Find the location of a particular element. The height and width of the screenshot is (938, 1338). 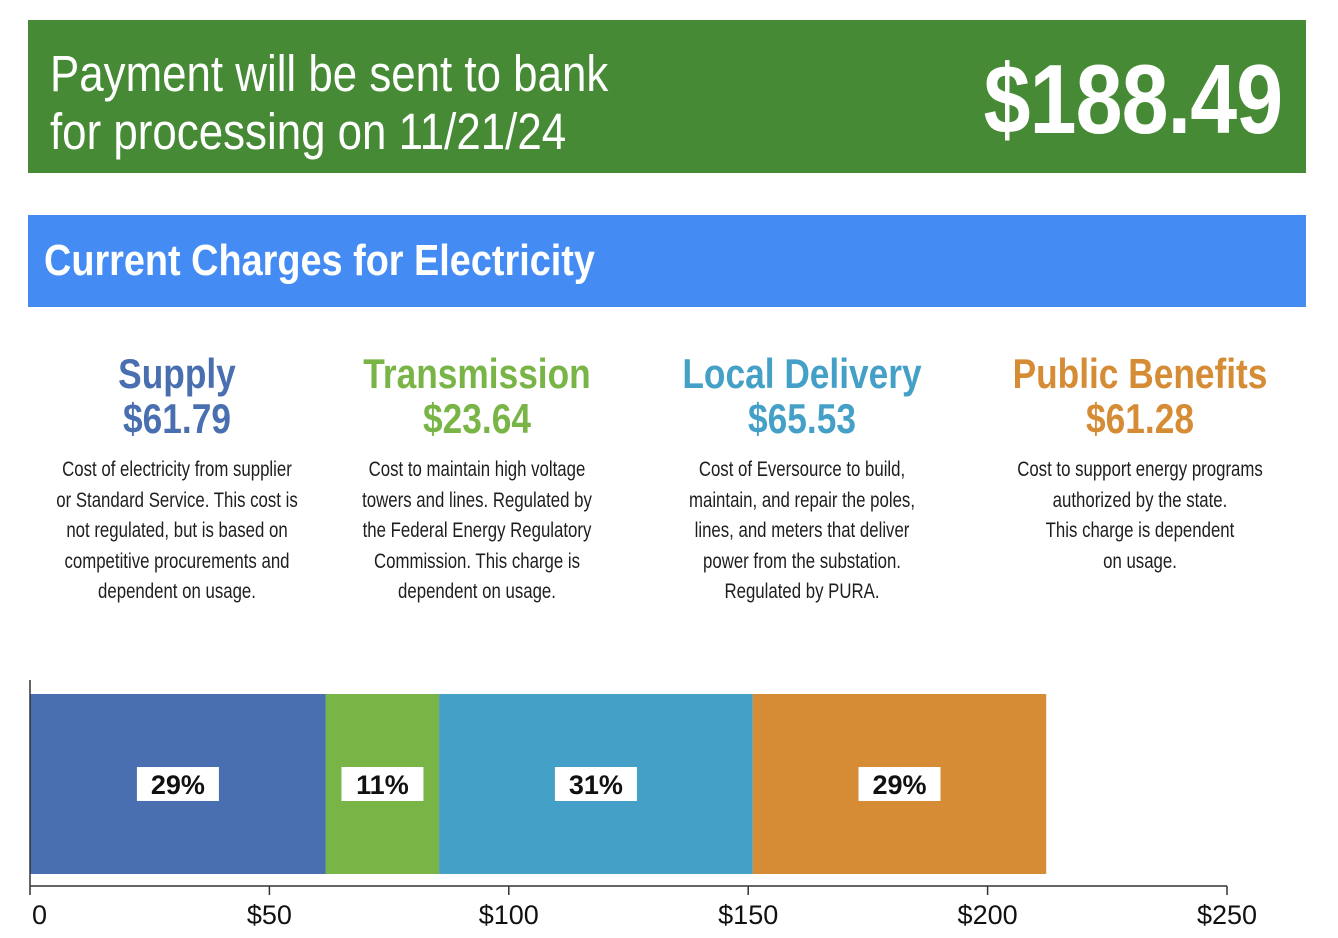

payment-amount: $188.49 is located at coordinates (1132, 99).